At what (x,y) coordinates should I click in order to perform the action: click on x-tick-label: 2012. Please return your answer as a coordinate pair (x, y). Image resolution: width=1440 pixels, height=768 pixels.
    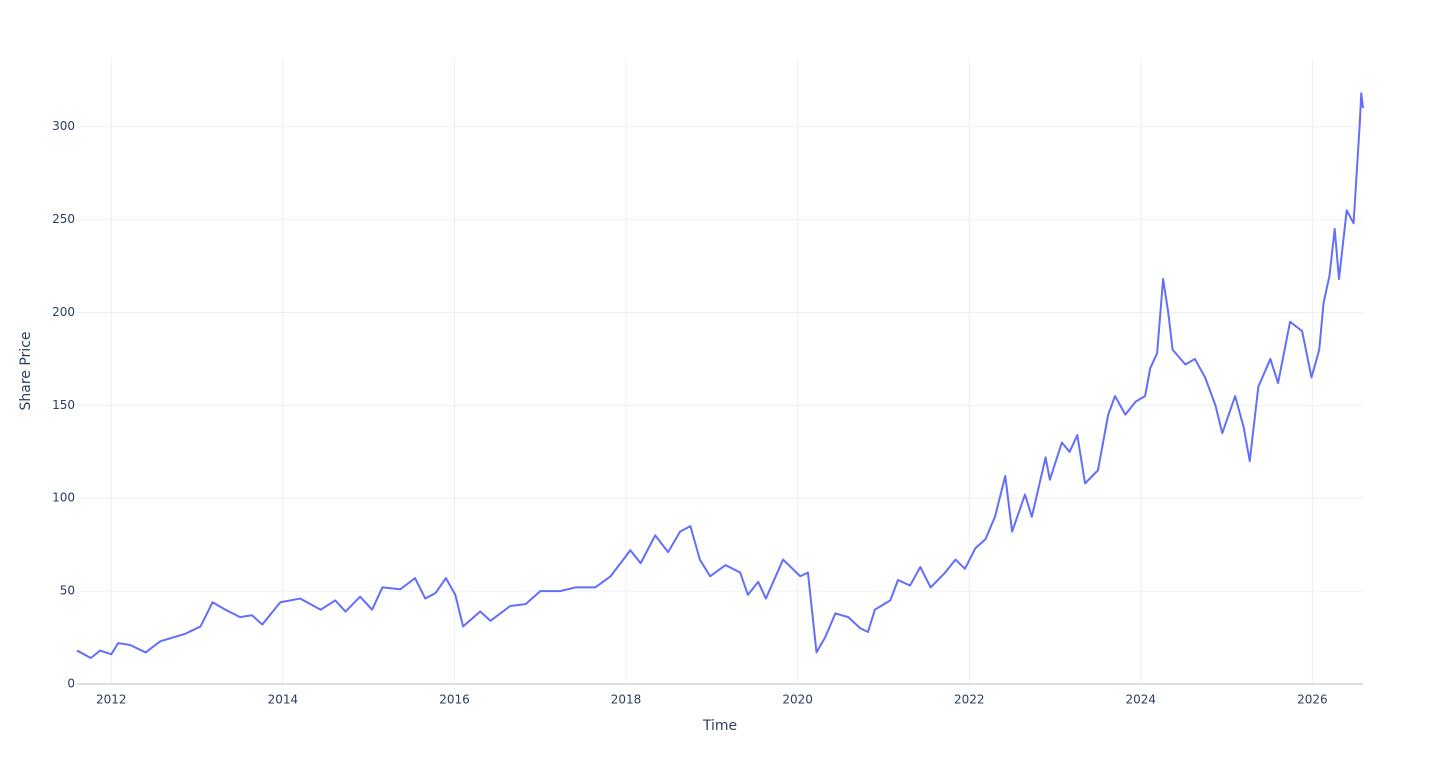
    Looking at the image, I should click on (111, 700).